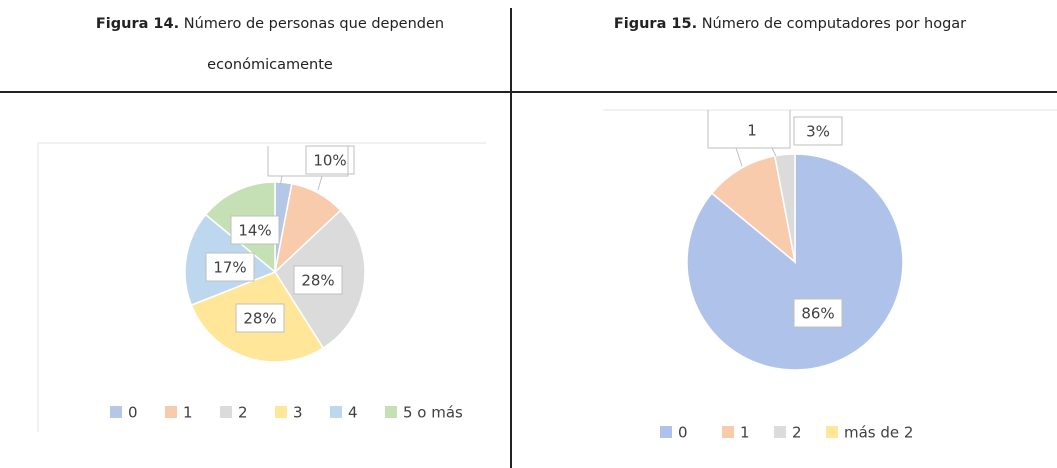 The height and width of the screenshot is (468, 1057). What do you see at coordinates (137, 24) in the screenshot?
I see `figure-label: Figura 14.` at bounding box center [137, 24].